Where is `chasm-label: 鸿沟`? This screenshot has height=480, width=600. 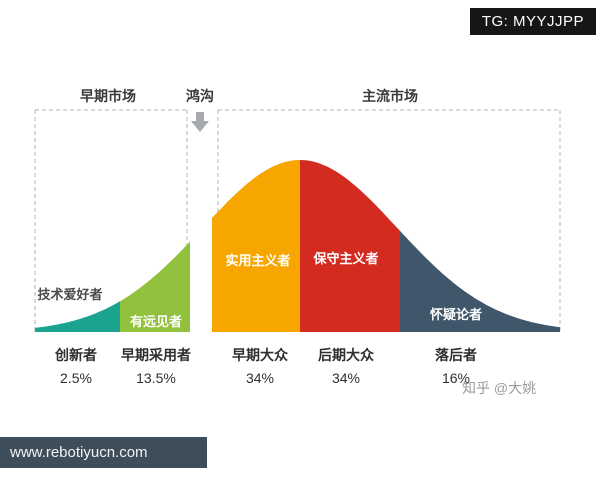
chasm-label: 鸿沟 is located at coordinates (200, 96).